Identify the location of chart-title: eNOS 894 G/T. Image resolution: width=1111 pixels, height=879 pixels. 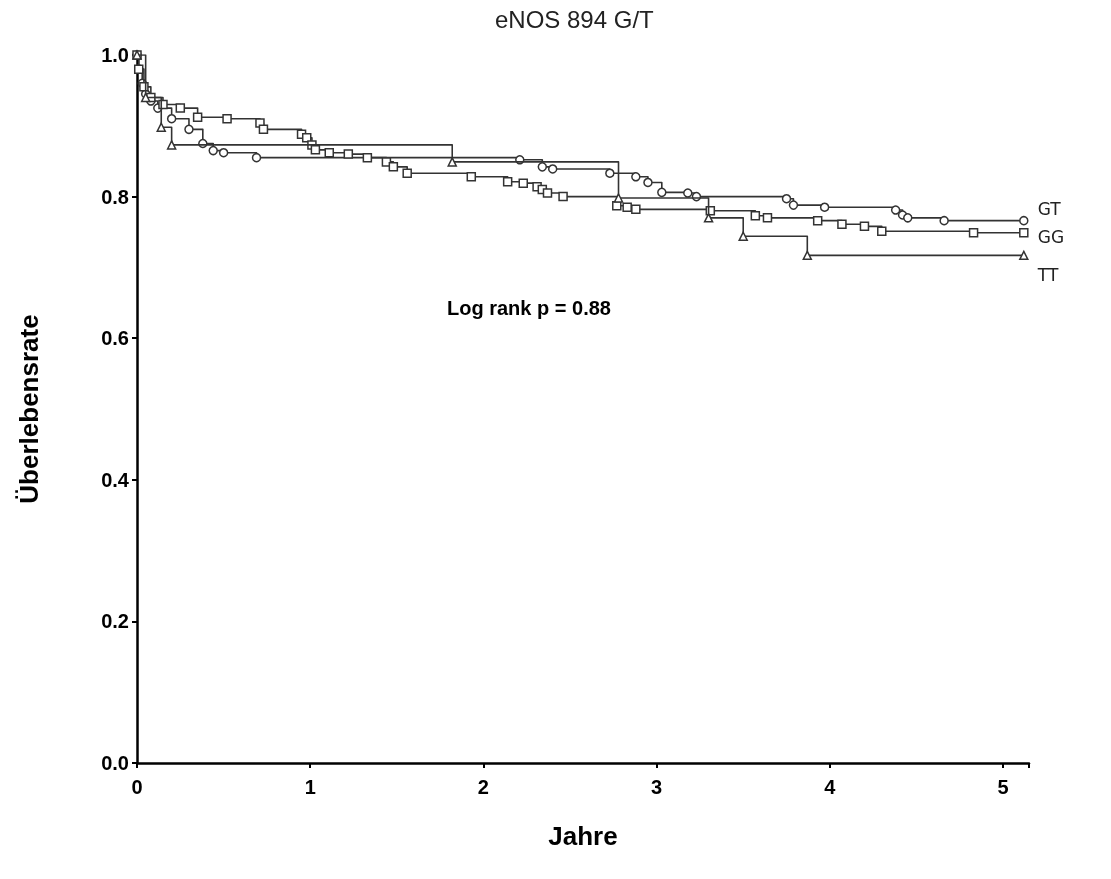
(575, 19).